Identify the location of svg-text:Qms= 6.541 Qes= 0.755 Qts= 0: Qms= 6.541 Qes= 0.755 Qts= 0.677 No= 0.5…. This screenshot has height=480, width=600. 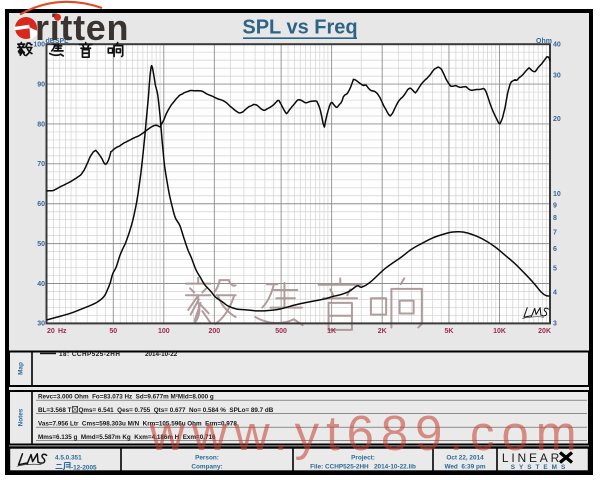
(176, 410).